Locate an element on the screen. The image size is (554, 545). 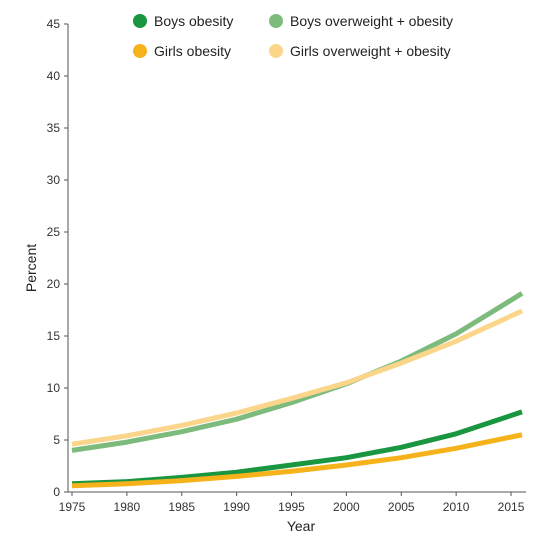
y-tick-label: 20 is located at coordinates (54, 284).